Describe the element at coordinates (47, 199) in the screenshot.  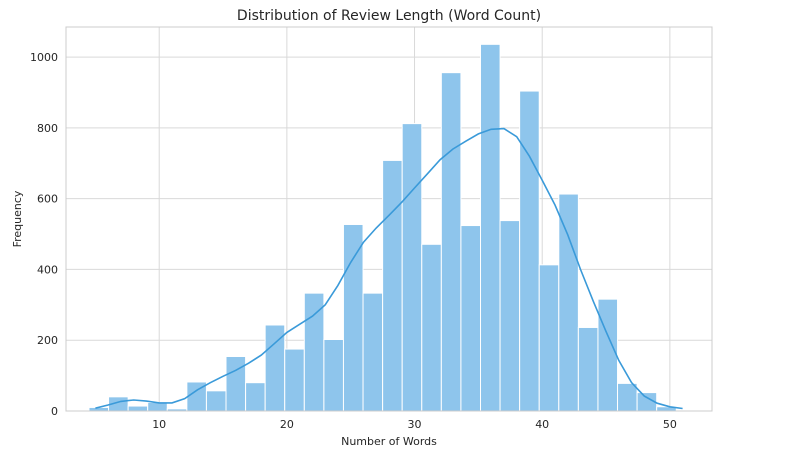
I see `y-tick-label: 600` at that location.